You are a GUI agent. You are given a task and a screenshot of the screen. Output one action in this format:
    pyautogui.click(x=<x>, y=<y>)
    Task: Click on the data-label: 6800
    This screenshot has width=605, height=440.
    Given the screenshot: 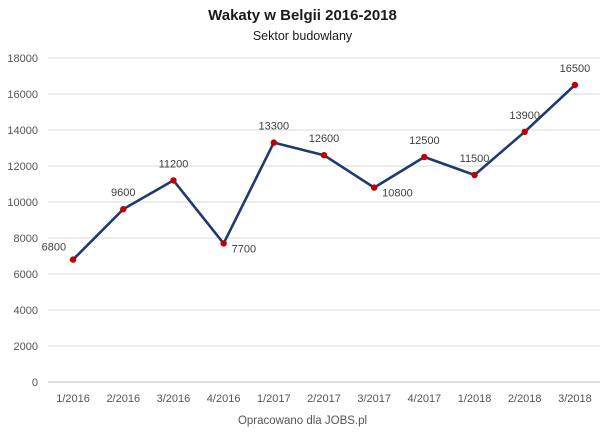 What is the action you would take?
    pyautogui.click(x=54, y=248)
    